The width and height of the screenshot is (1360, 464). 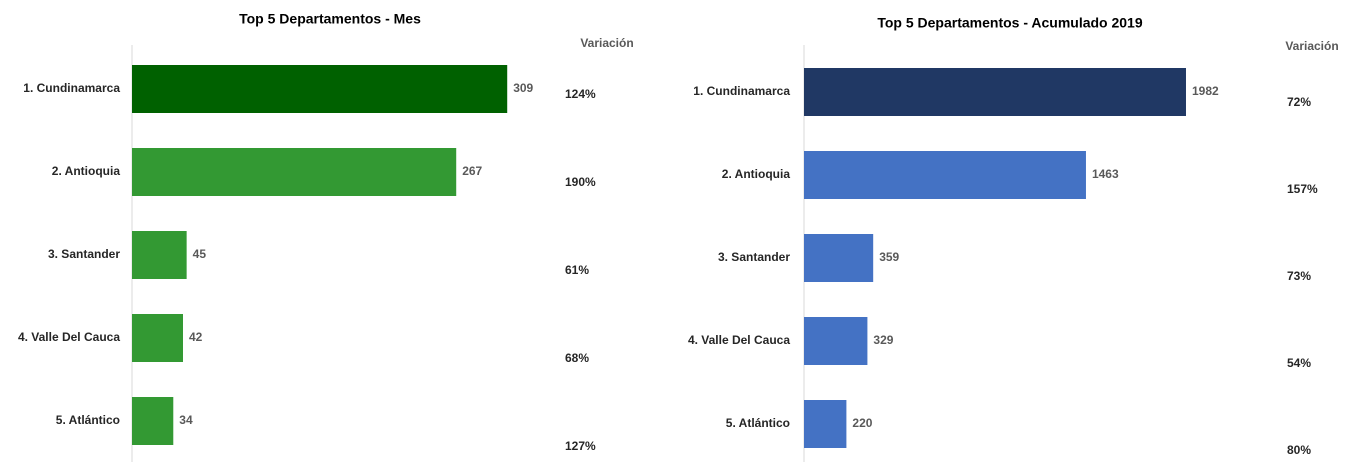 I want to click on value-label: 34, so click(x=186, y=420).